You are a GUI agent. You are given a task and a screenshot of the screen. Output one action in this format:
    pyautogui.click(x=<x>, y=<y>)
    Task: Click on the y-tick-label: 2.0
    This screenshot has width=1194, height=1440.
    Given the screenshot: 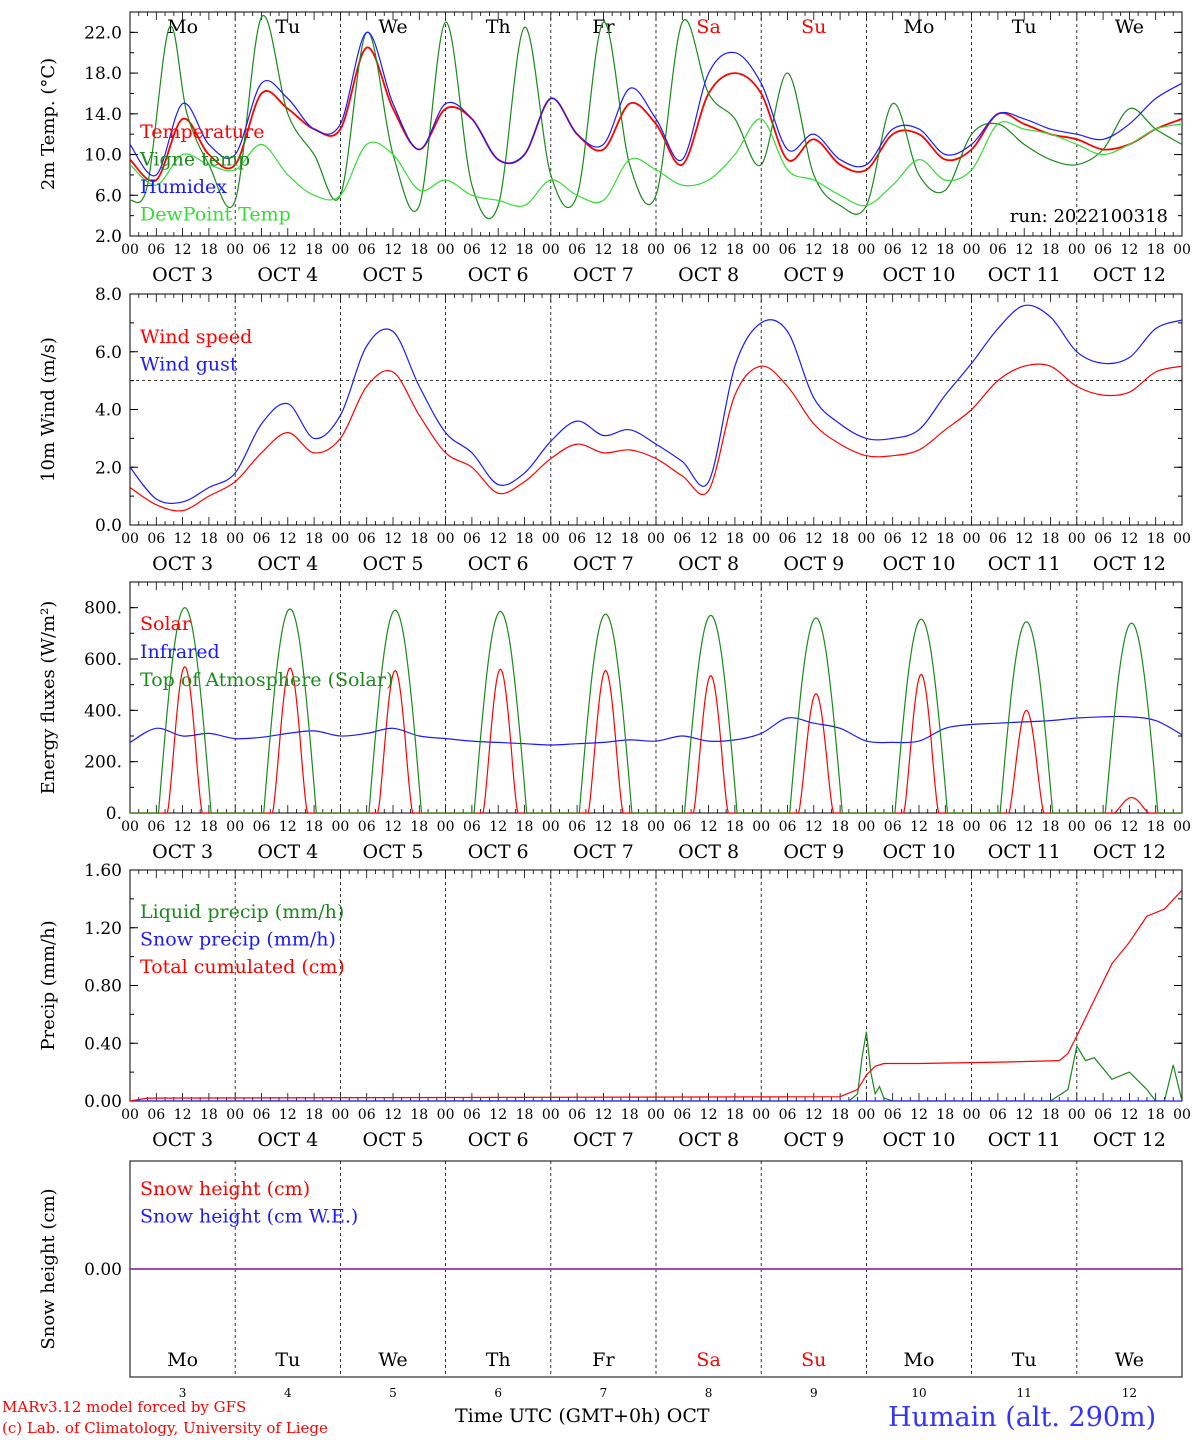 What is the action you would take?
    pyautogui.click(x=108, y=237)
    